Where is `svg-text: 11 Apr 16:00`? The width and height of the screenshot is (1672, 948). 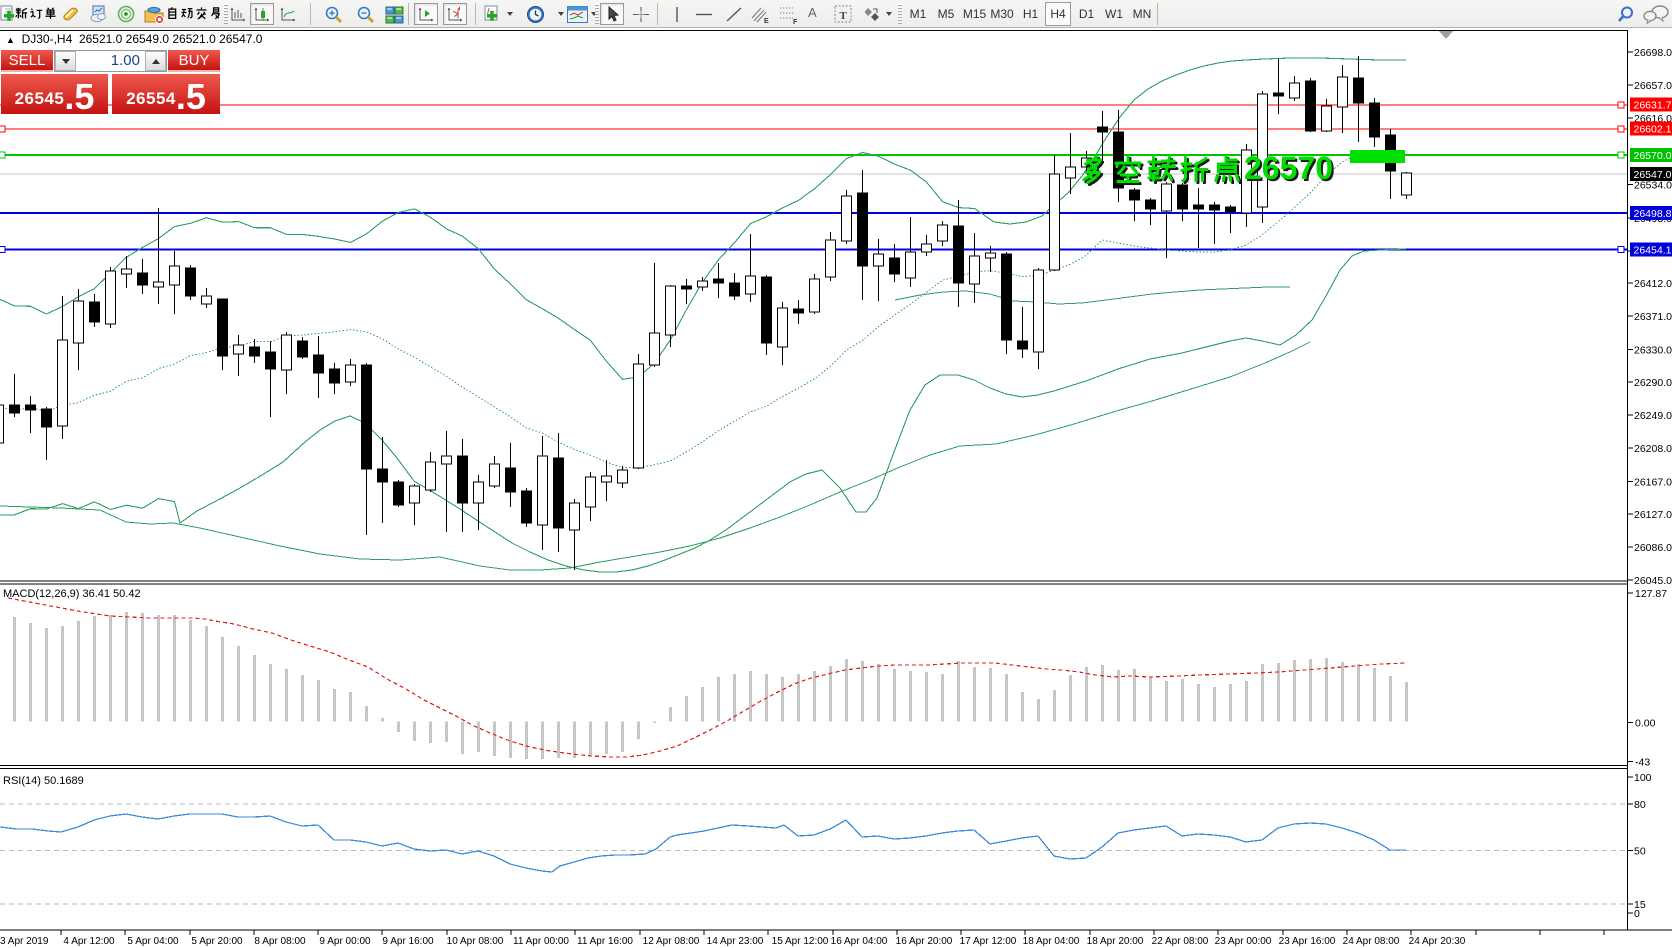 svg-text: 11 Apr 16:00 is located at coordinates (605, 941).